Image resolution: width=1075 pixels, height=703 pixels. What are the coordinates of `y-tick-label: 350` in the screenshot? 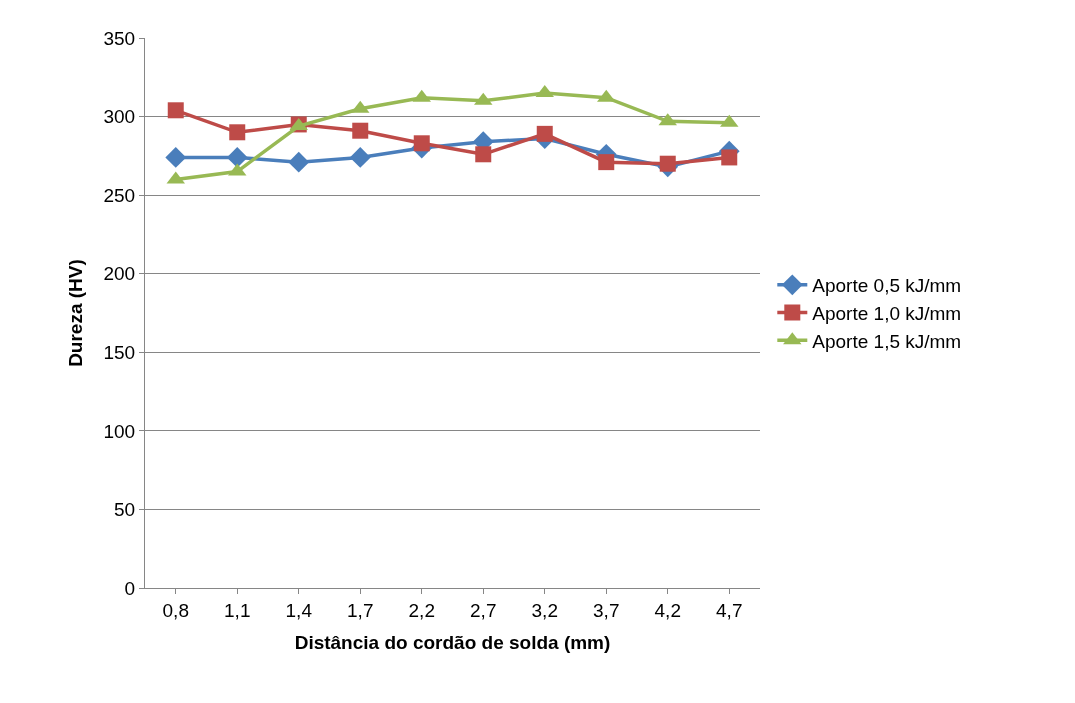 It's located at (119, 38).